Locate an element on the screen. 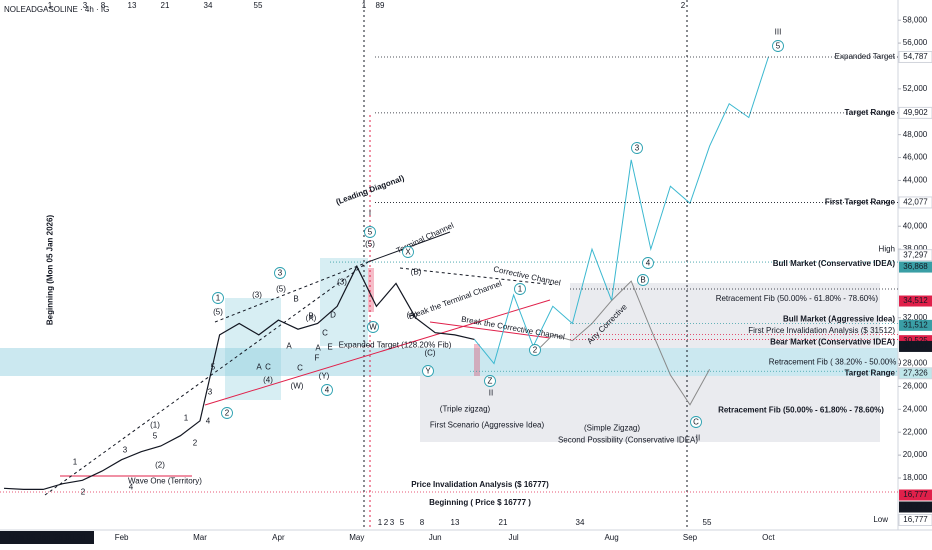 This screenshot has height=550, width=932. annotation: (2) is located at coordinates (160, 465).